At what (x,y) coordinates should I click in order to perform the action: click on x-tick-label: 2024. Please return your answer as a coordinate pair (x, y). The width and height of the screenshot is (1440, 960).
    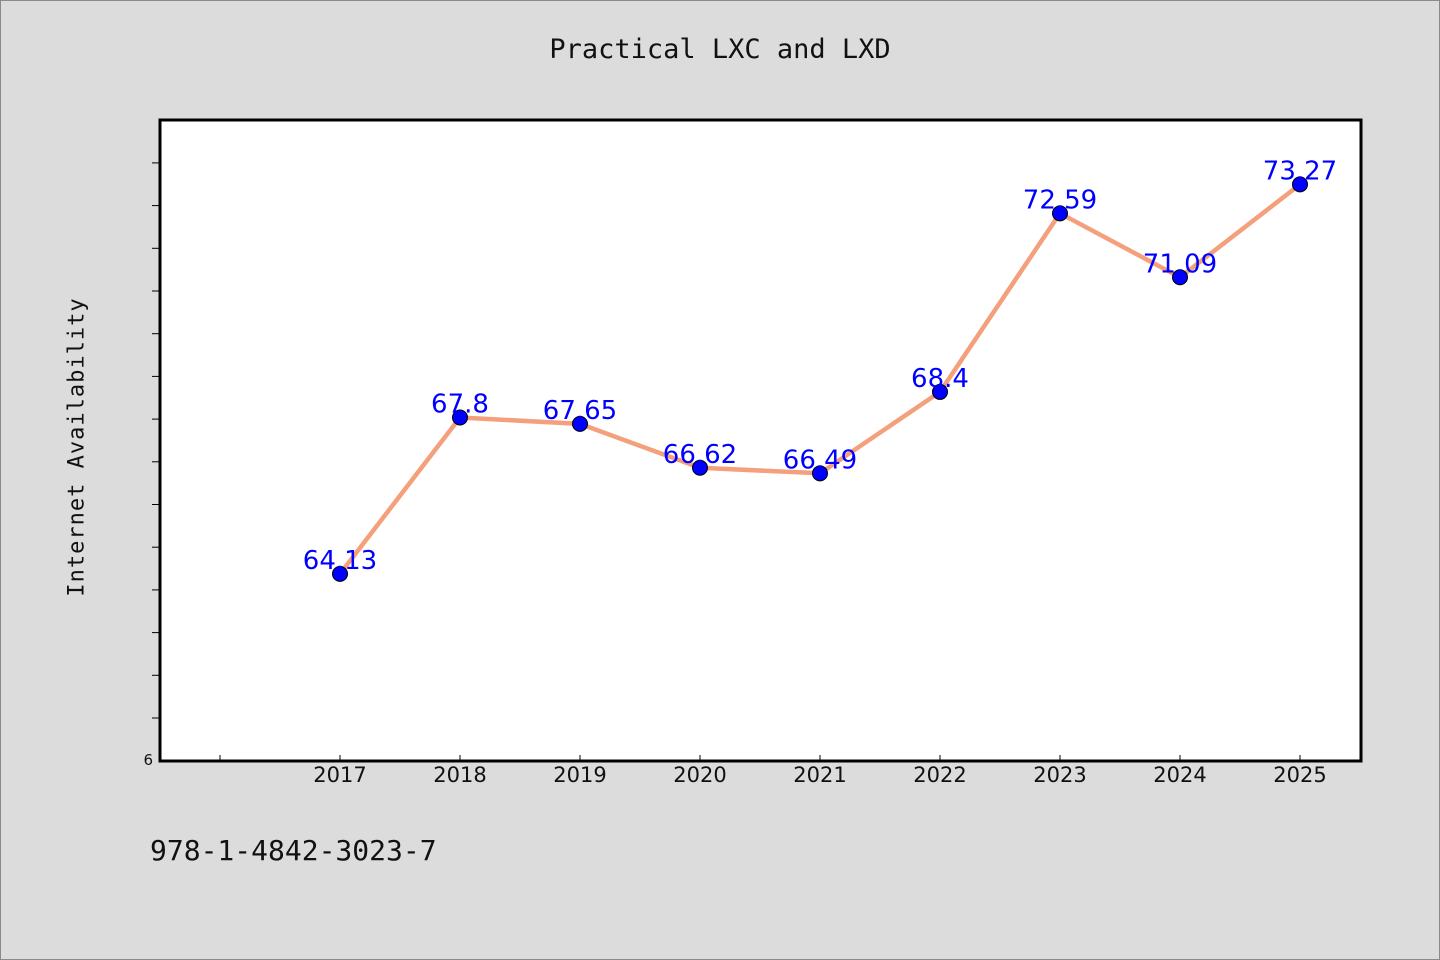
    Looking at the image, I should click on (1179, 775).